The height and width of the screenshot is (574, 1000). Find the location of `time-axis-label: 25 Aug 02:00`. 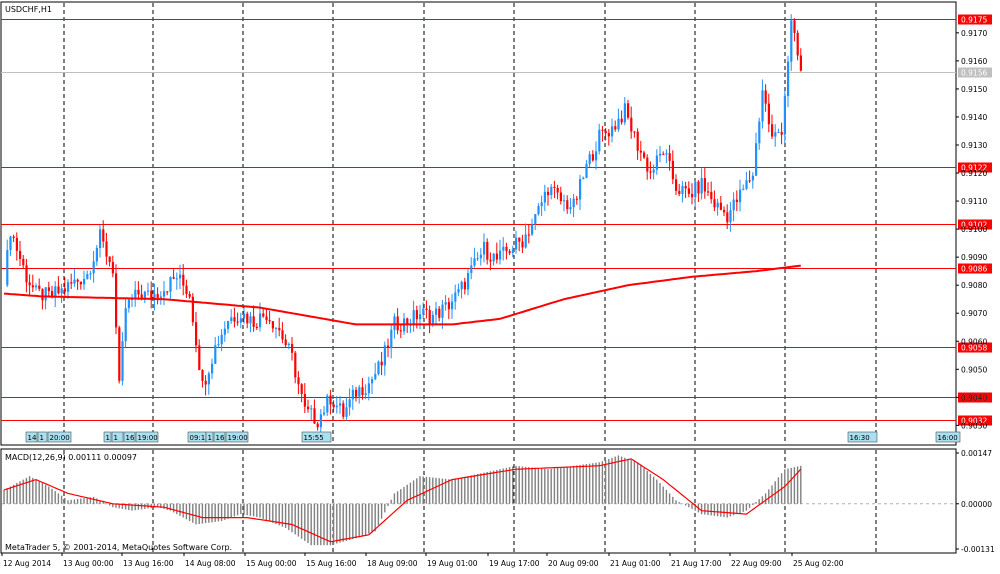

time-axis-label: 25 Aug 02:00 is located at coordinates (818, 563).